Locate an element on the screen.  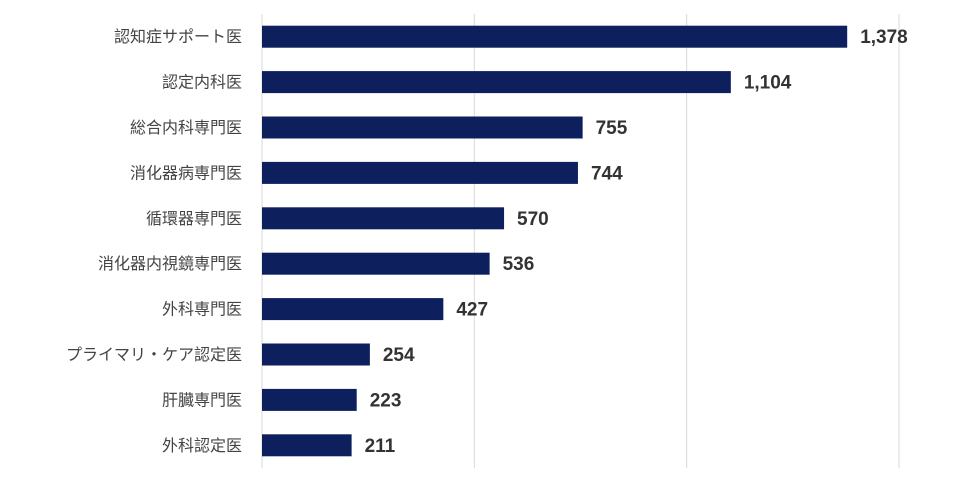
value-label-8: 223 is located at coordinates (386, 400).